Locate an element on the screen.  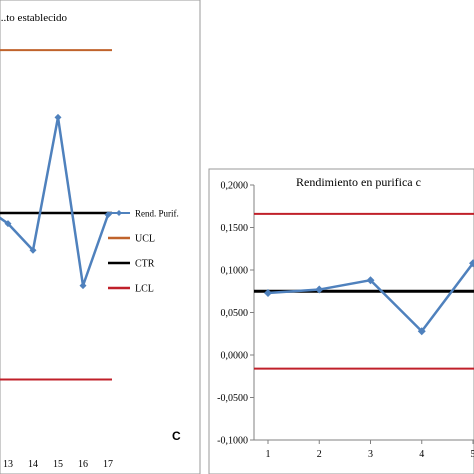
x-tick-label: 4 is located at coordinates (421, 454).